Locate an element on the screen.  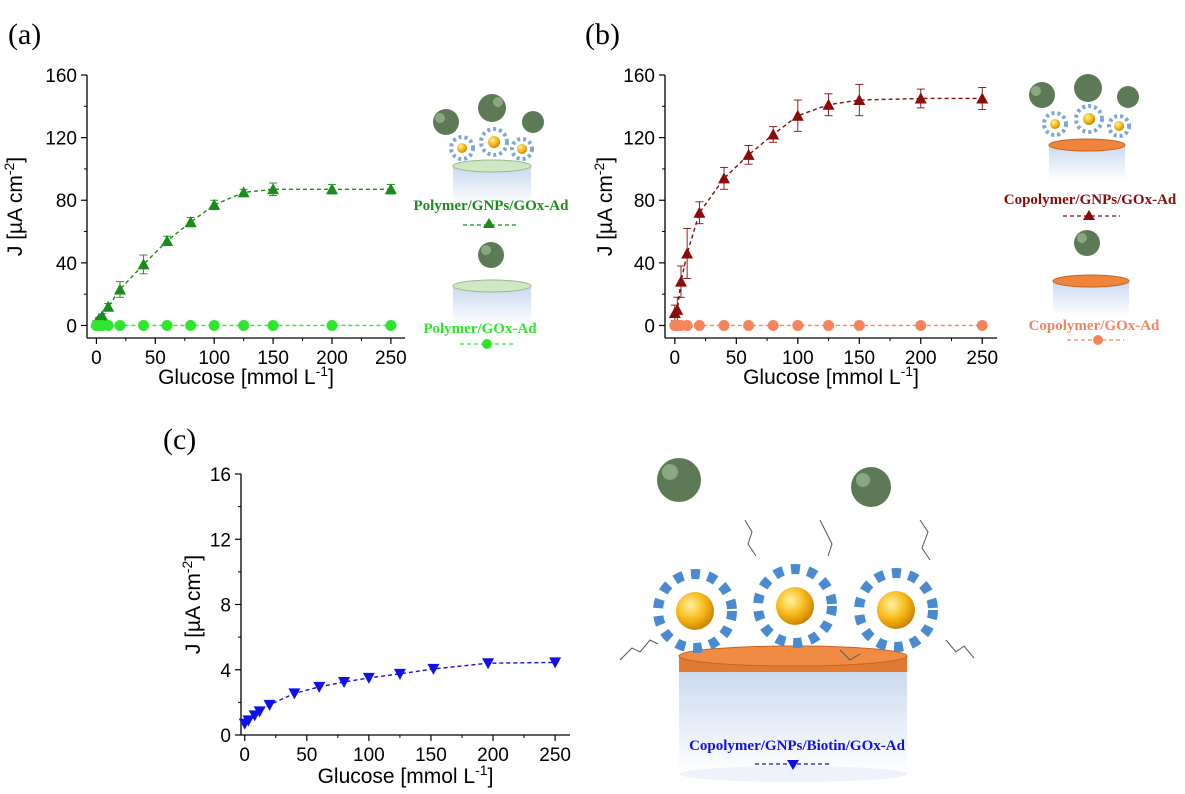
y-tick-label: 8 is located at coordinates (225, 606).